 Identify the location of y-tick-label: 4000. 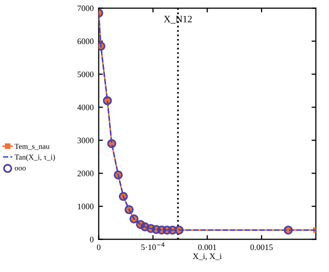
(85, 107).